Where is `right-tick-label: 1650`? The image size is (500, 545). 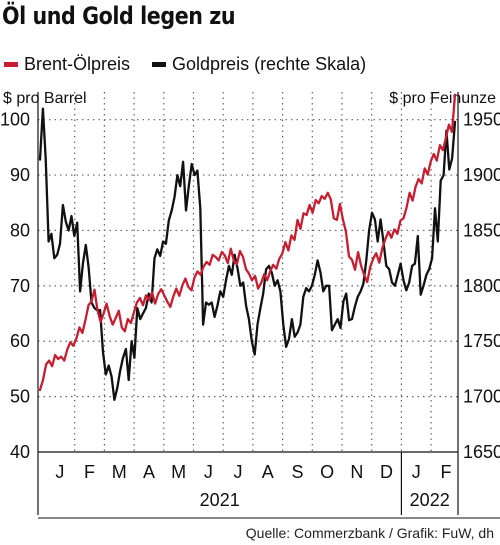
right-tick-label: 1650 is located at coordinates (481, 452).